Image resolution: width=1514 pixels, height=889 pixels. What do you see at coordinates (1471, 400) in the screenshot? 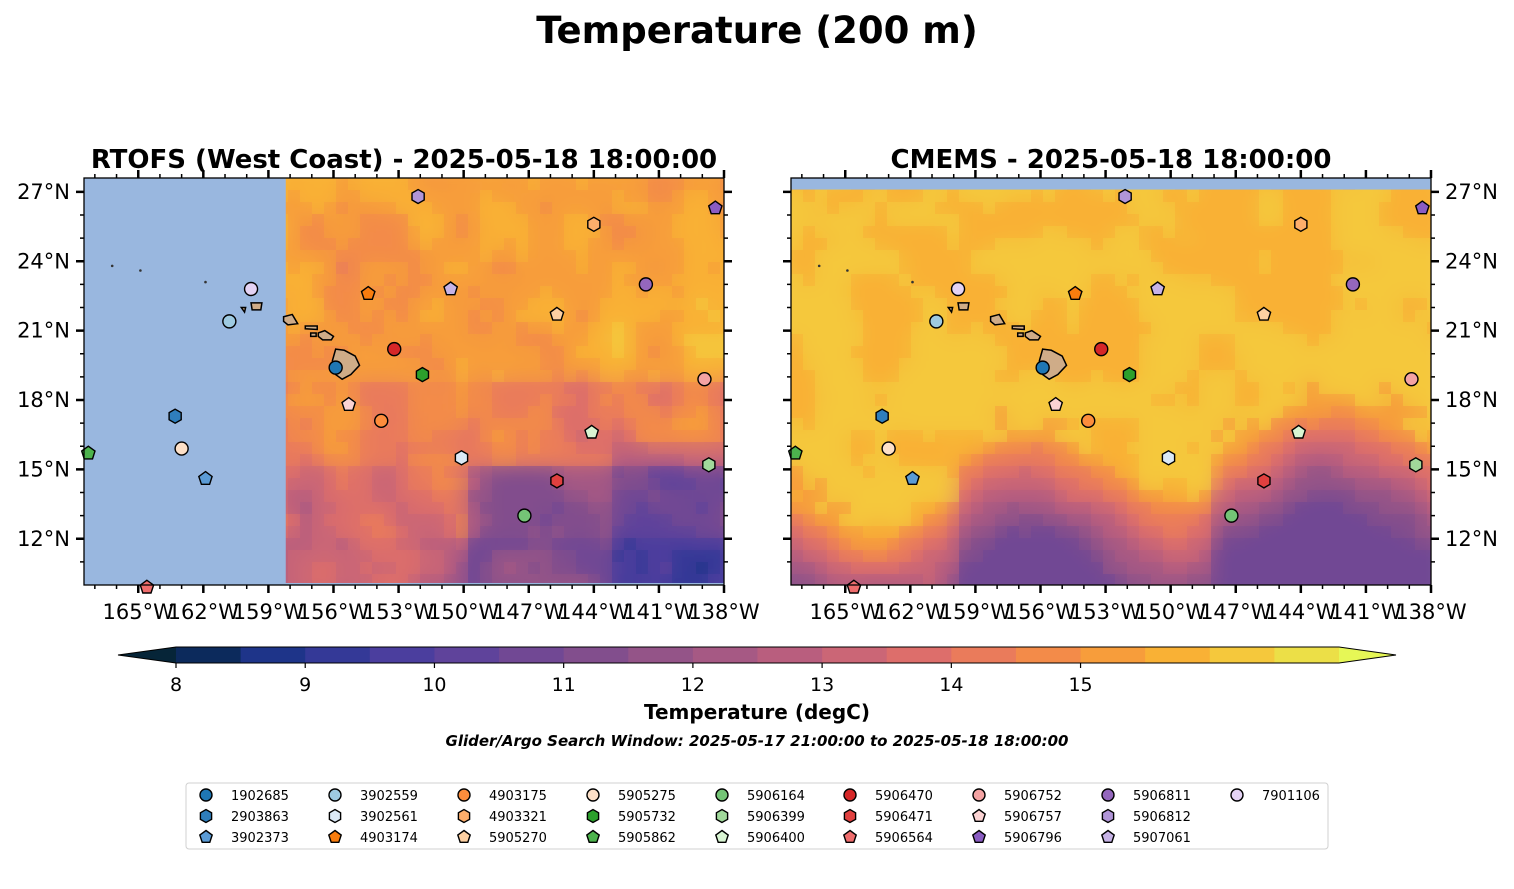
I see `y-tick-label: 18°N` at bounding box center [1471, 400].